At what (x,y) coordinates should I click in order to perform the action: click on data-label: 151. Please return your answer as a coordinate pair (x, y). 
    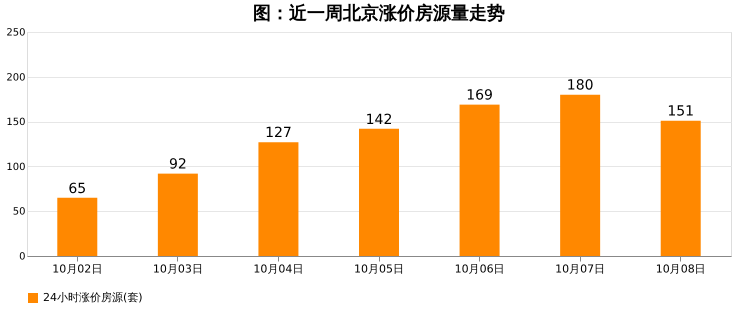
    Looking at the image, I should click on (680, 112).